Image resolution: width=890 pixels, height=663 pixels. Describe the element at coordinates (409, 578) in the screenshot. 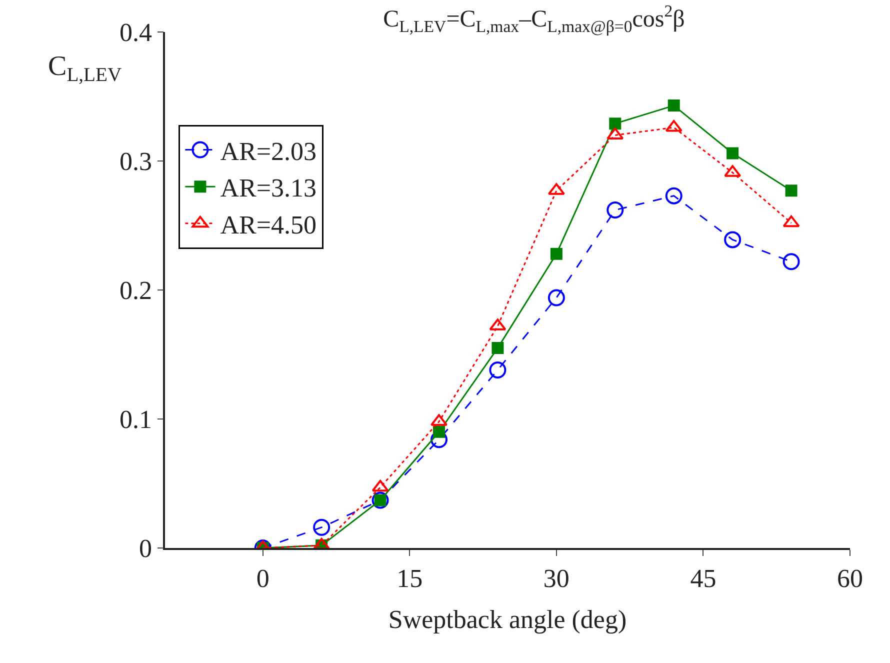

I see `x-tick-label: 15` at that location.